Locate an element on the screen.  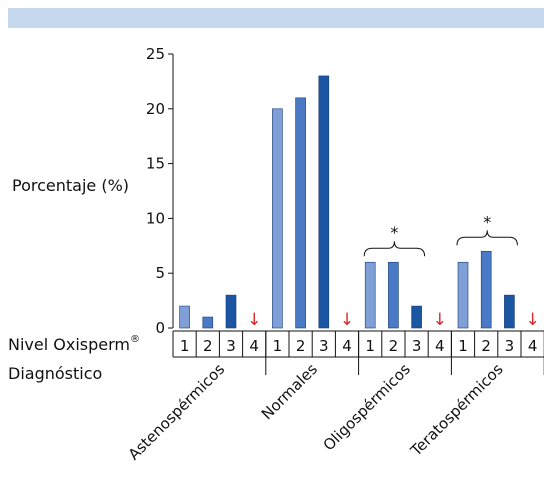
row-label-nivel: Nivel Oxisperm® is located at coordinates (74, 343).